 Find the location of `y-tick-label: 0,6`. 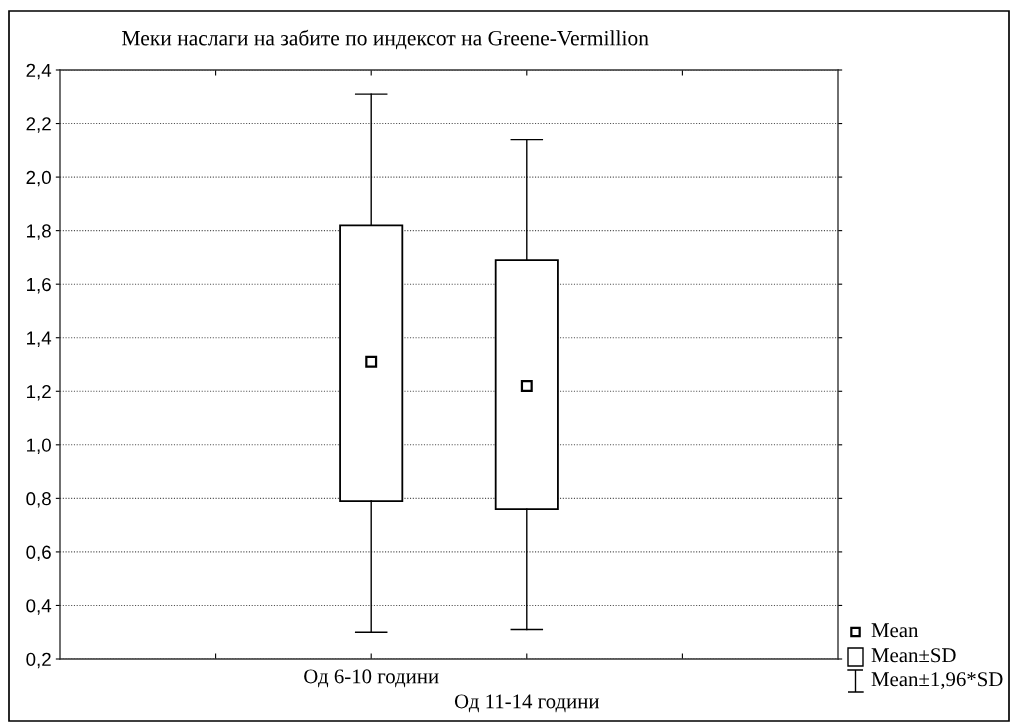

y-tick-label: 0,6 is located at coordinates (38, 553).